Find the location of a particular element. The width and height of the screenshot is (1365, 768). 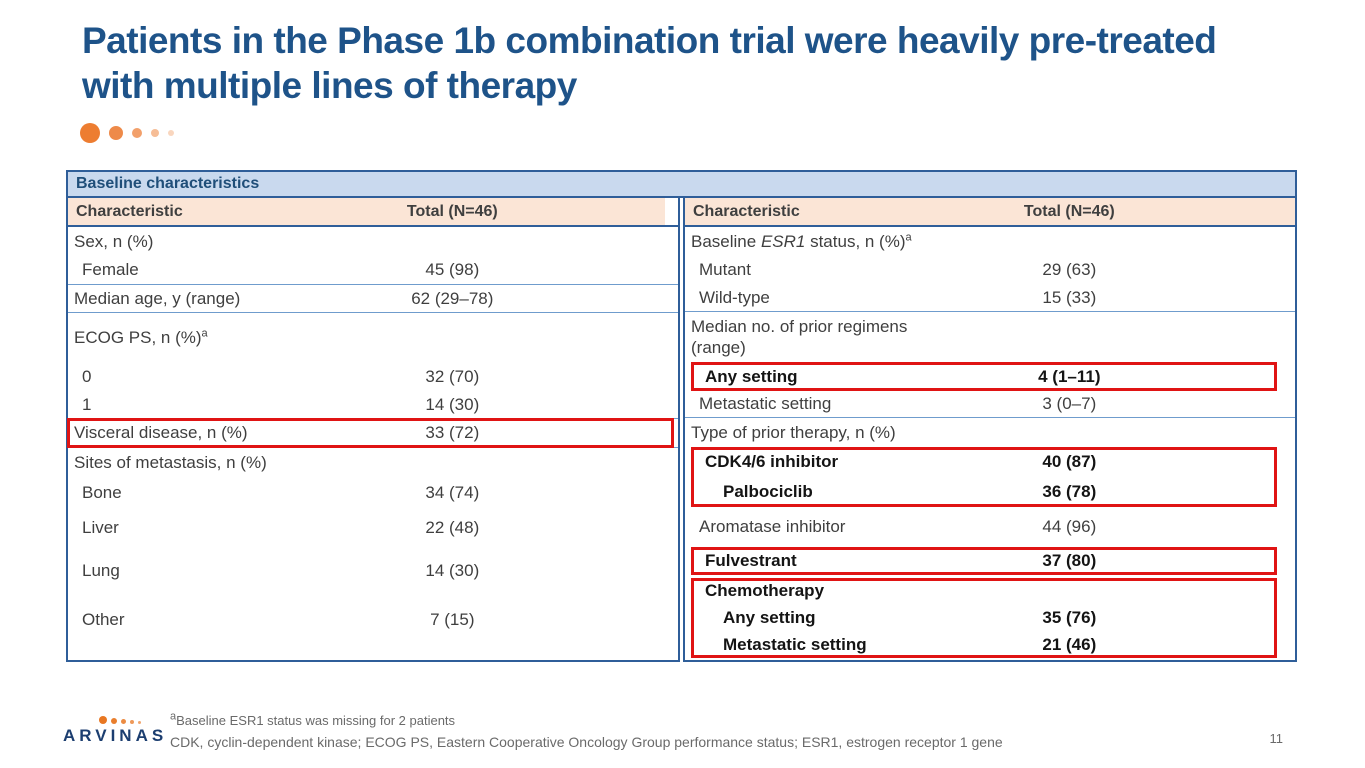

row-label: Sites of metastasis, n (%) is located at coordinates (170, 462).